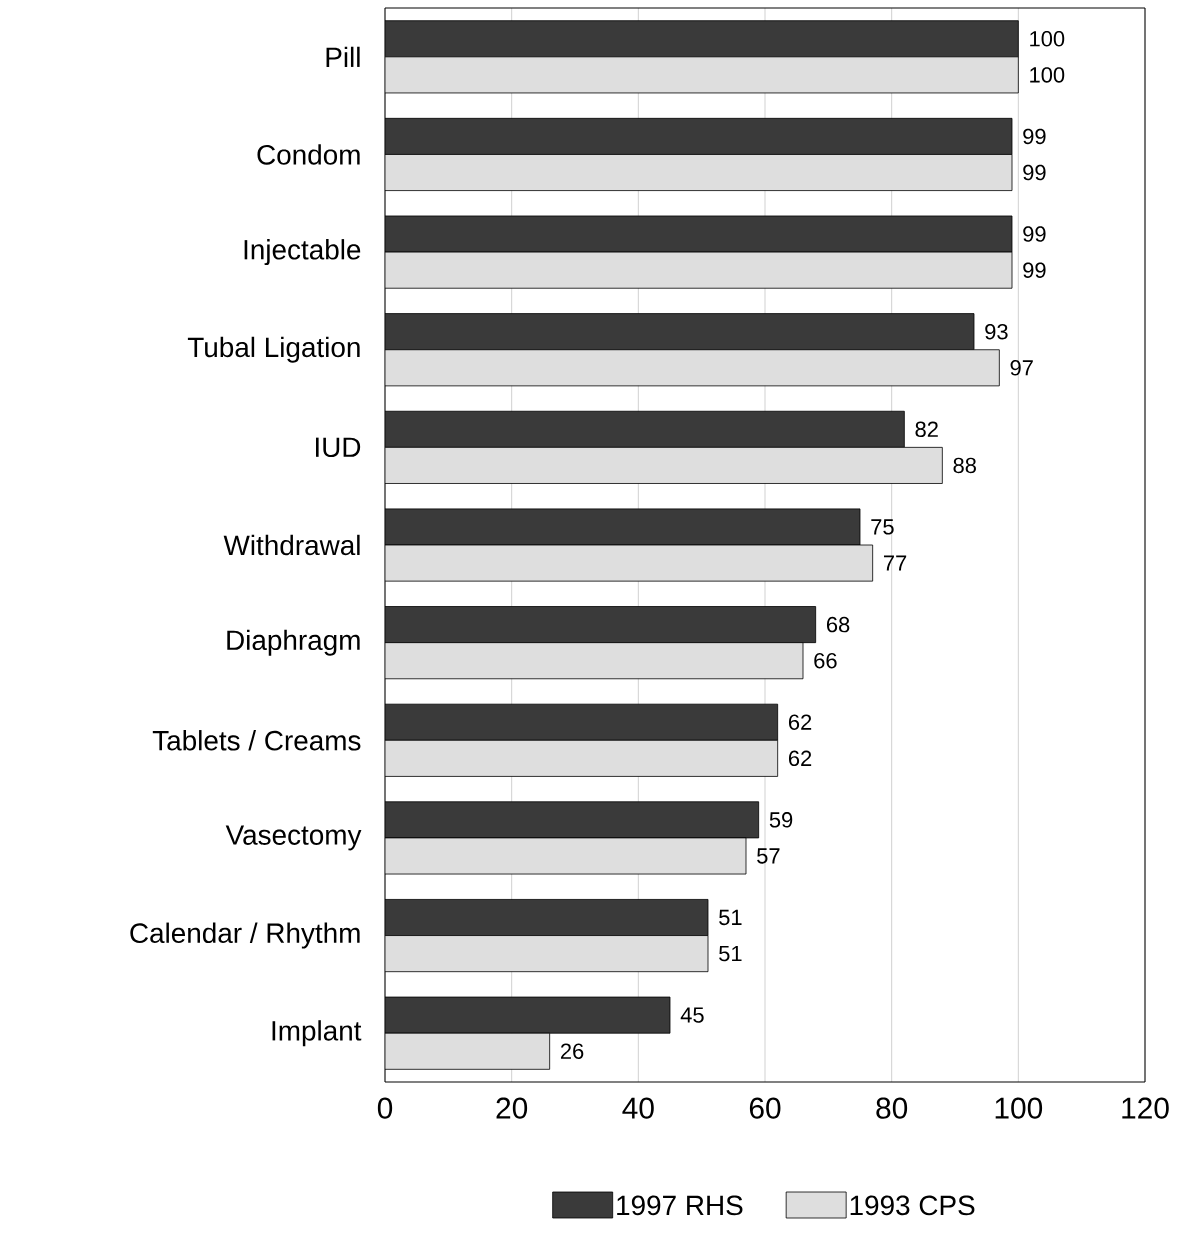 The image size is (1191, 1257). I want to click on y-tick-label: Implant, so click(317, 1033).